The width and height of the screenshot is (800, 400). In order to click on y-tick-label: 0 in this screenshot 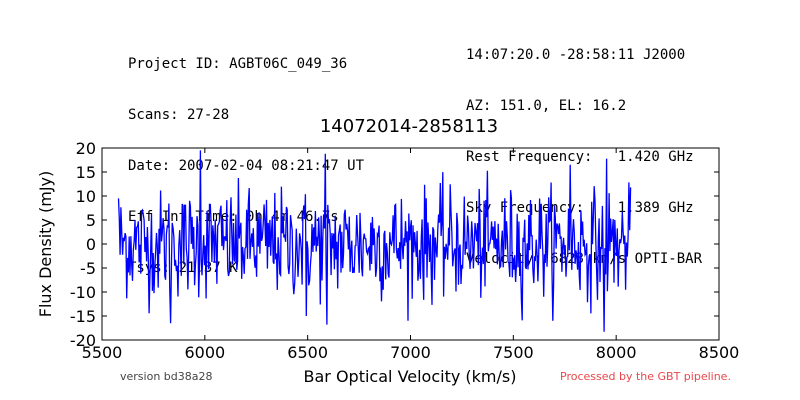, I will do `click(91, 244)`.